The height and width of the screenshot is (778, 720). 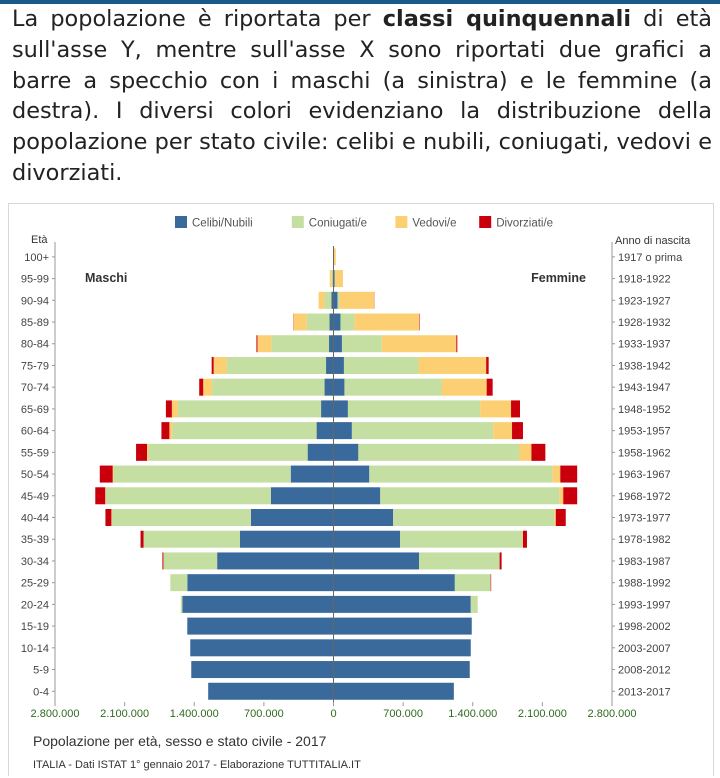 I want to click on age-tick-label: 10-14, so click(x=35, y=649).